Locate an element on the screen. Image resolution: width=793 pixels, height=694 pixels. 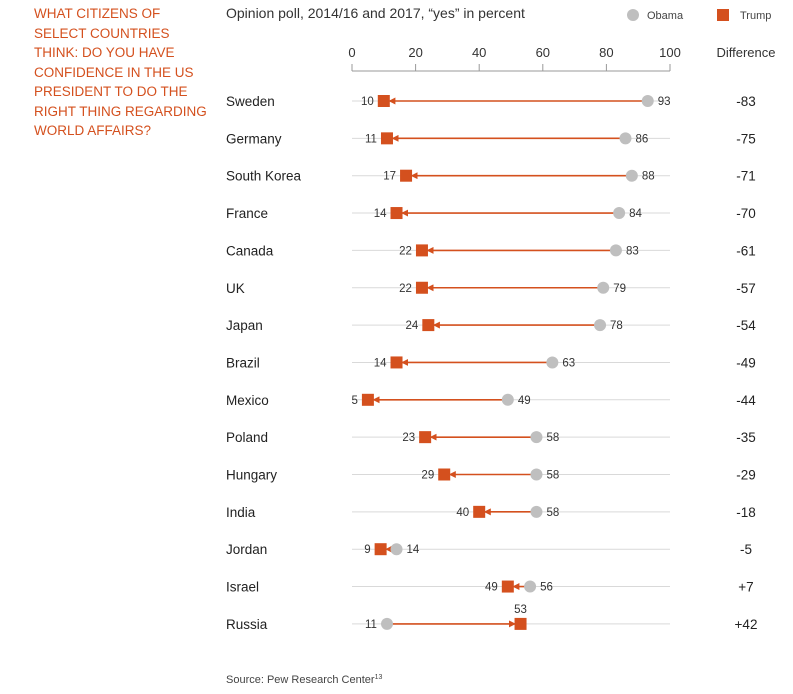
x-axis: 0 20 40 60 80 100 is located at coordinates (514, 58).